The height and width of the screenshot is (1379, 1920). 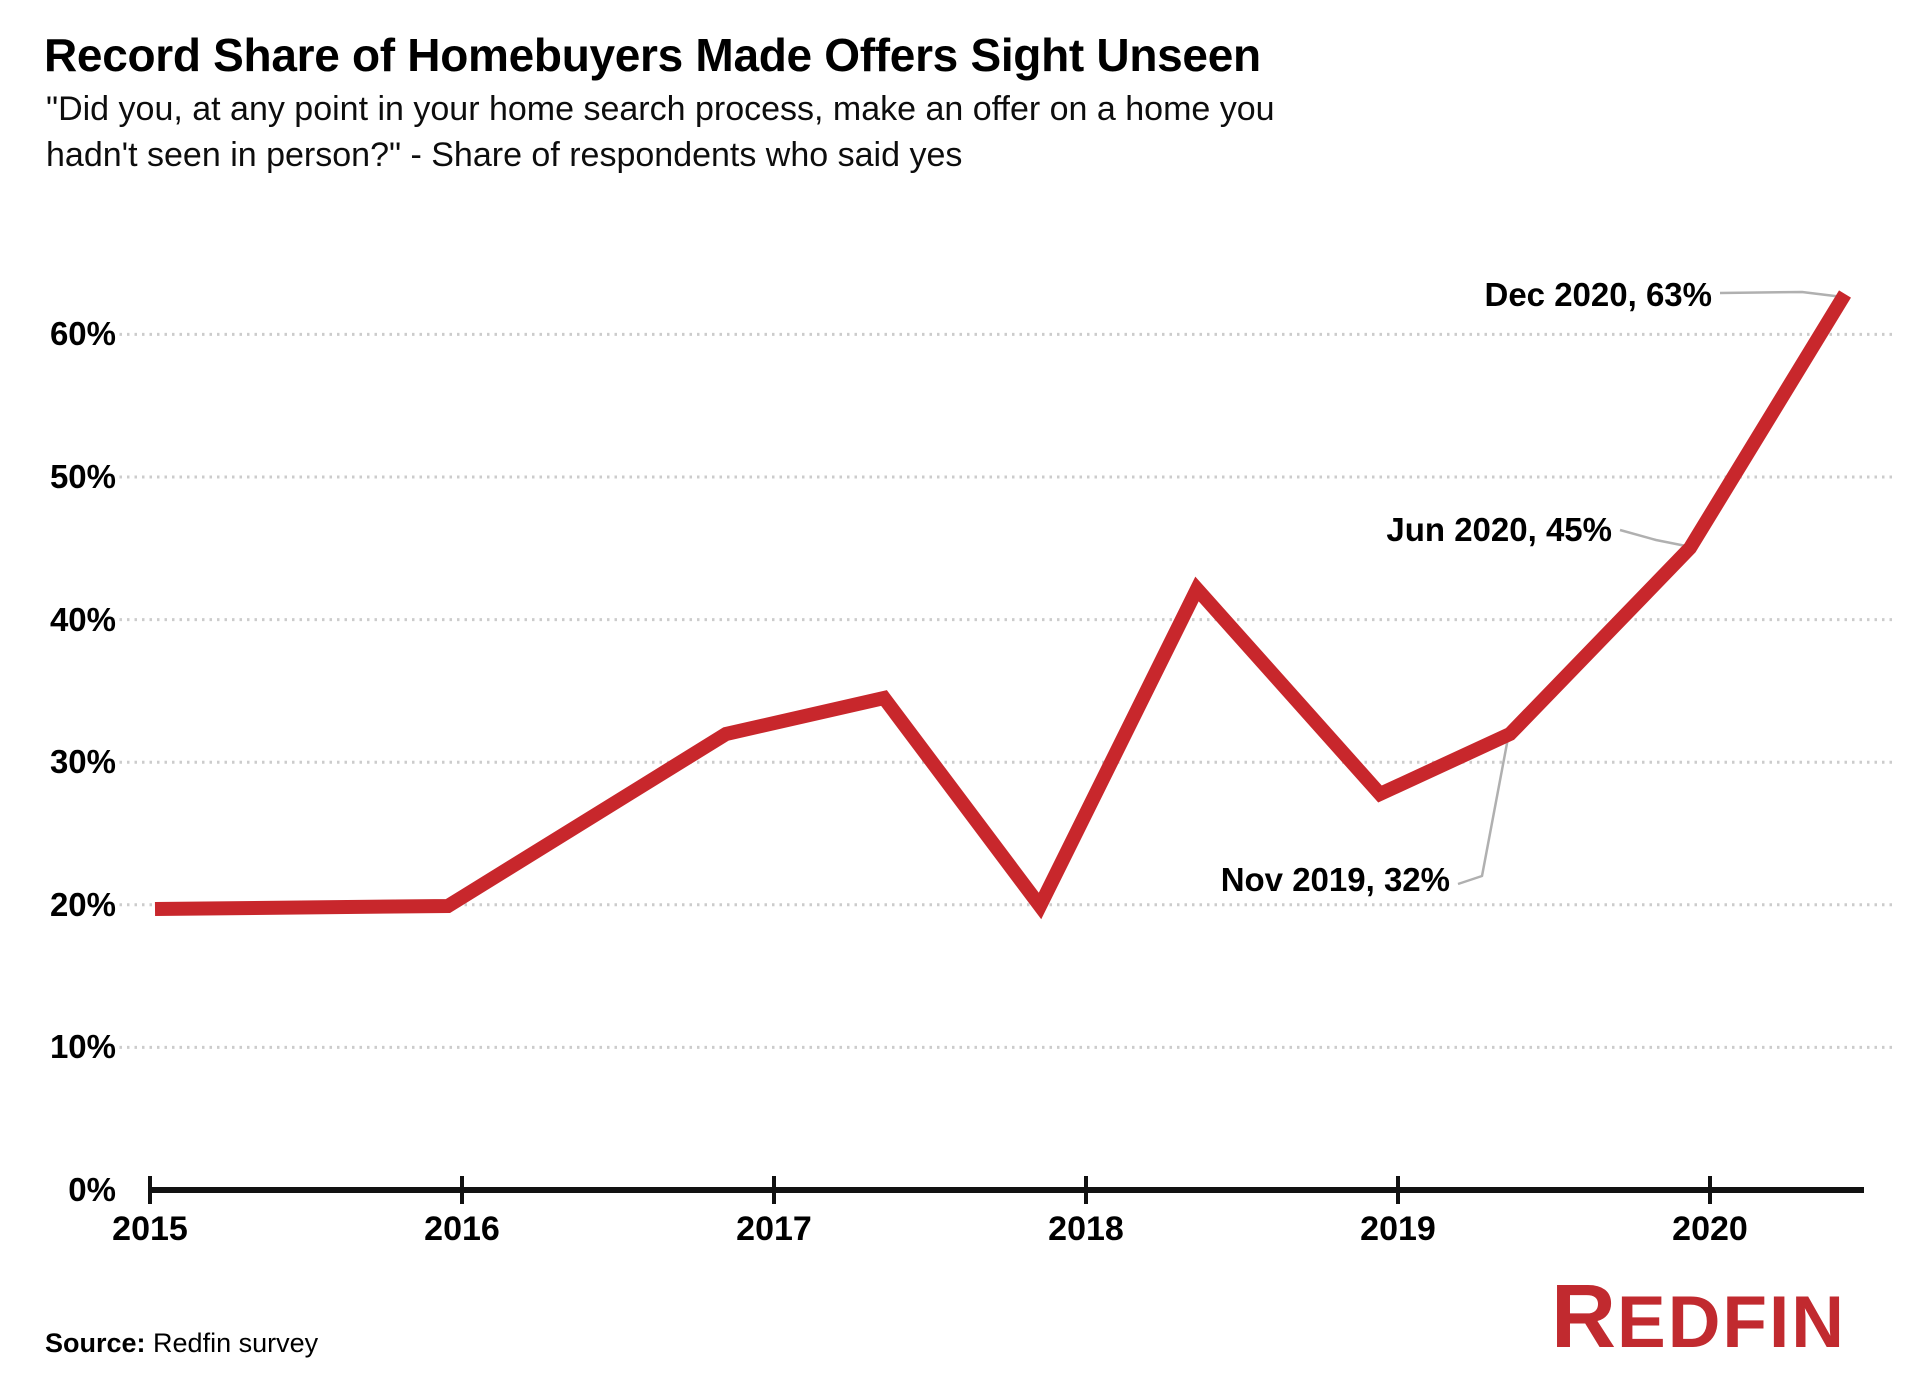 I want to click on x-axis-label-2018: 2018, so click(x=1086, y=1229).